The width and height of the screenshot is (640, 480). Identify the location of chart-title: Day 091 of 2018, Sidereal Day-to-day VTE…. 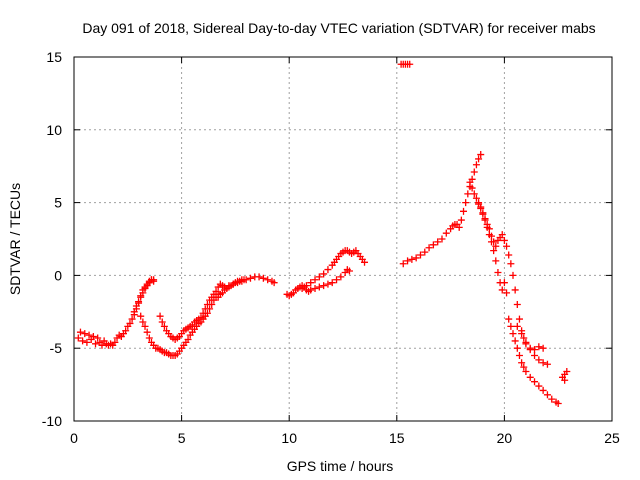
(338, 28).